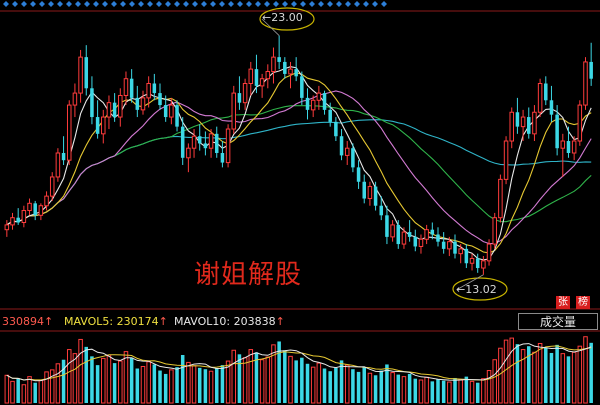 Image resolution: width=600 pixels, height=405 pixels. I want to click on vol_ma5-line, so click(299, 362).